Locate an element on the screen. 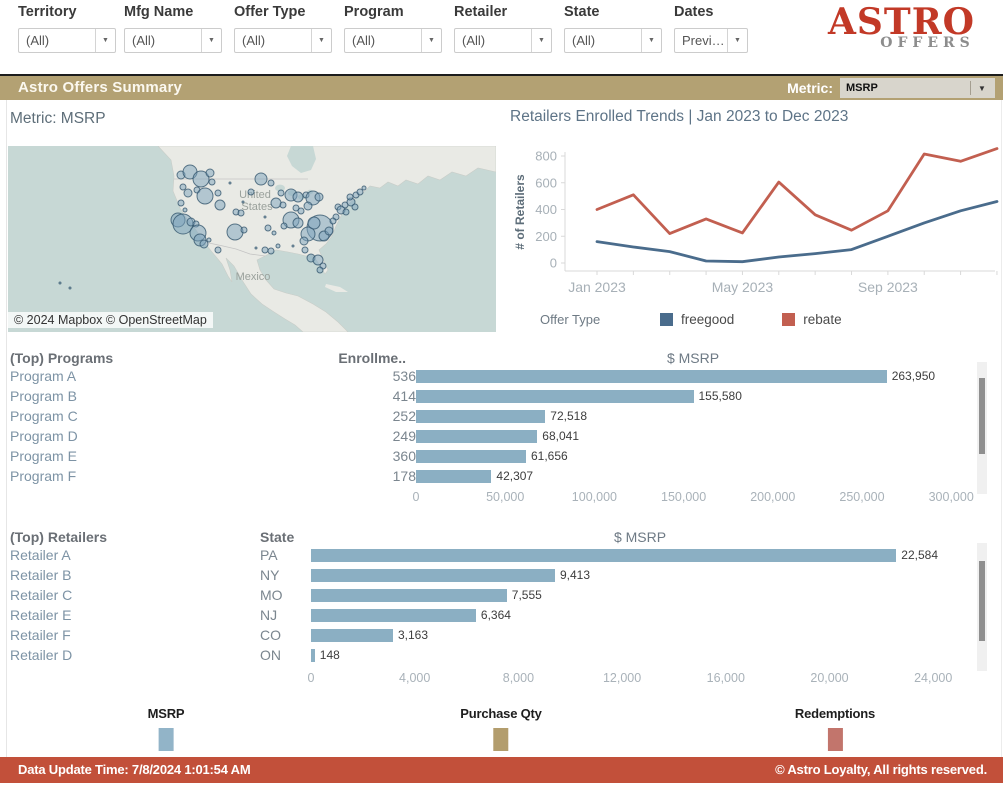 This screenshot has height=787, width=1003. retailers-scrollbar-thumb is located at coordinates (982, 601).